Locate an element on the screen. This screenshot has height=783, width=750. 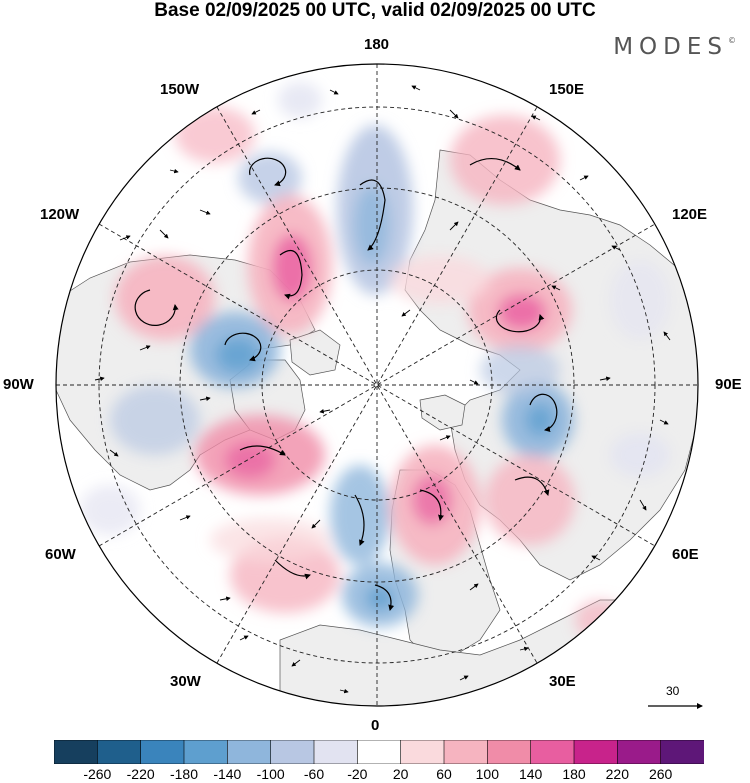
colorbar-tick-label: -180 is located at coordinates (184, 774).